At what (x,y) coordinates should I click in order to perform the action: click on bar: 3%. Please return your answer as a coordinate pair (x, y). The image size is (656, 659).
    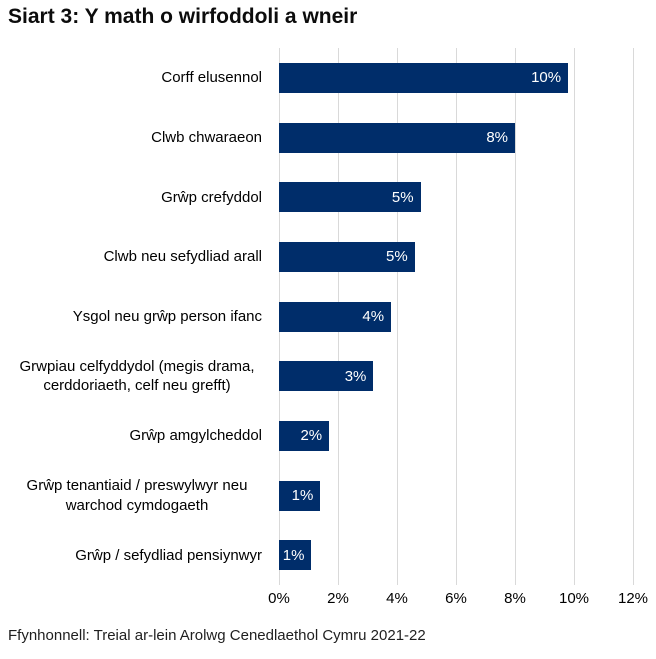
    Looking at the image, I should click on (326, 376).